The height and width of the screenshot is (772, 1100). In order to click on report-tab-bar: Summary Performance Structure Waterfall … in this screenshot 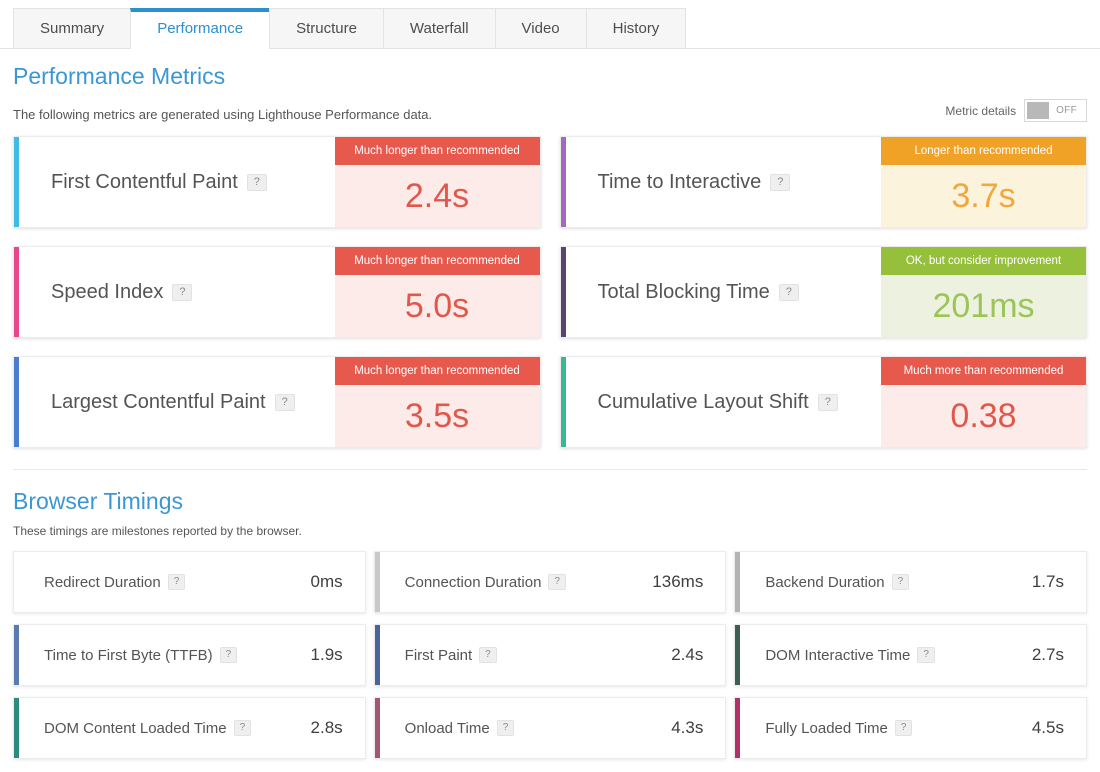, I will do `click(550, 24)`.